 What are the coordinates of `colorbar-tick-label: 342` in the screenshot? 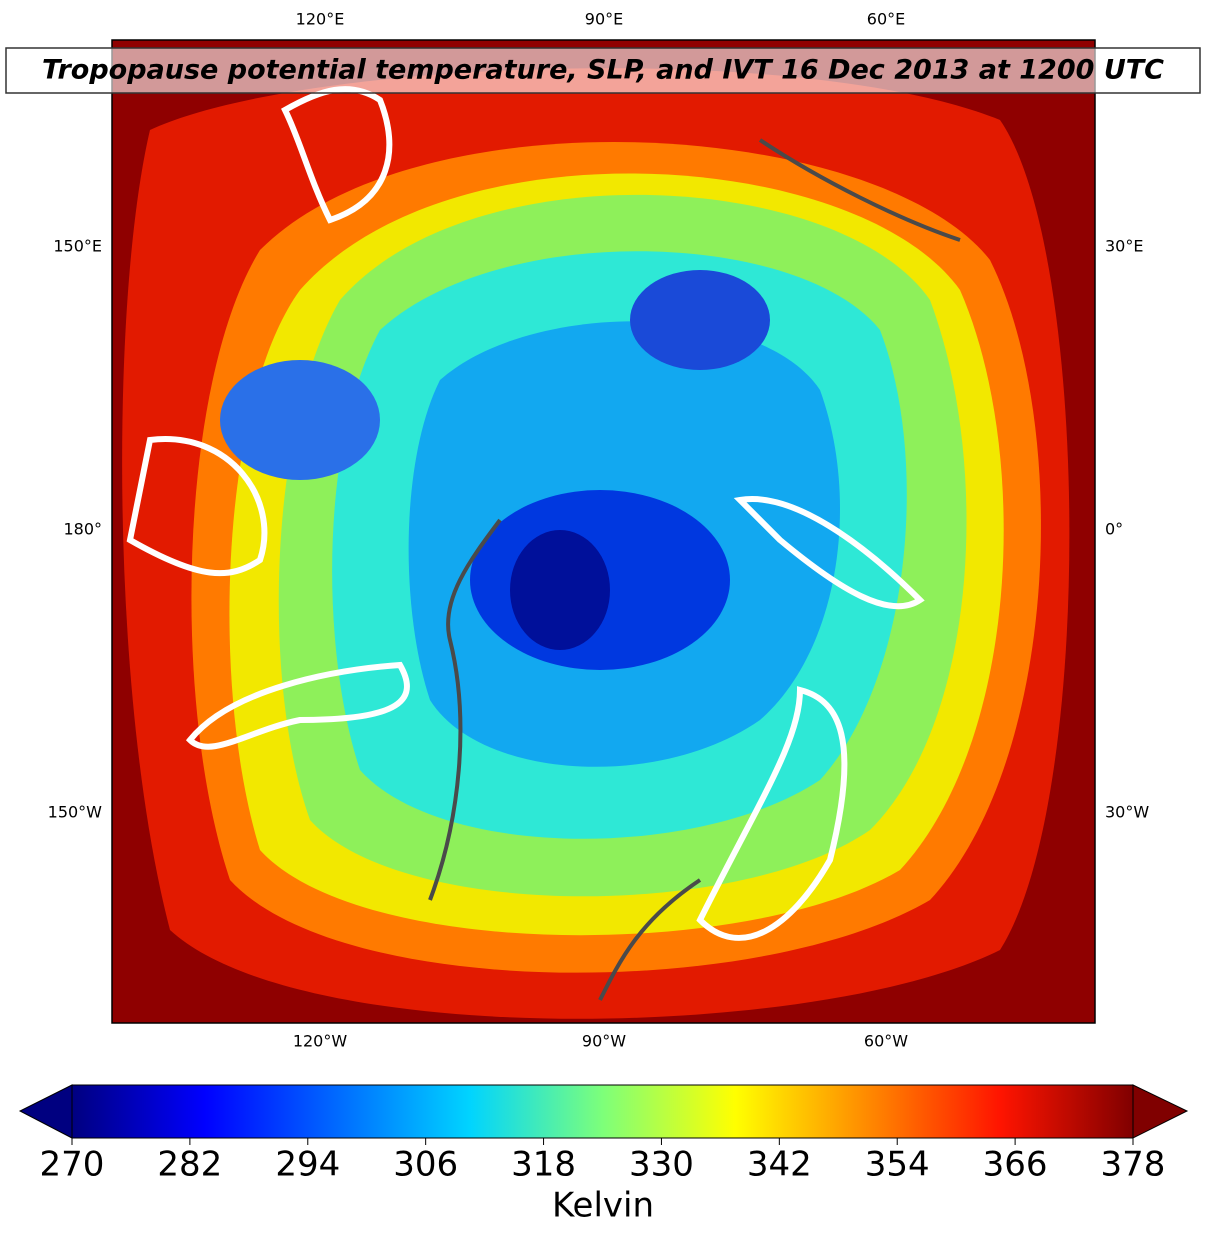 It's located at (779, 1165).